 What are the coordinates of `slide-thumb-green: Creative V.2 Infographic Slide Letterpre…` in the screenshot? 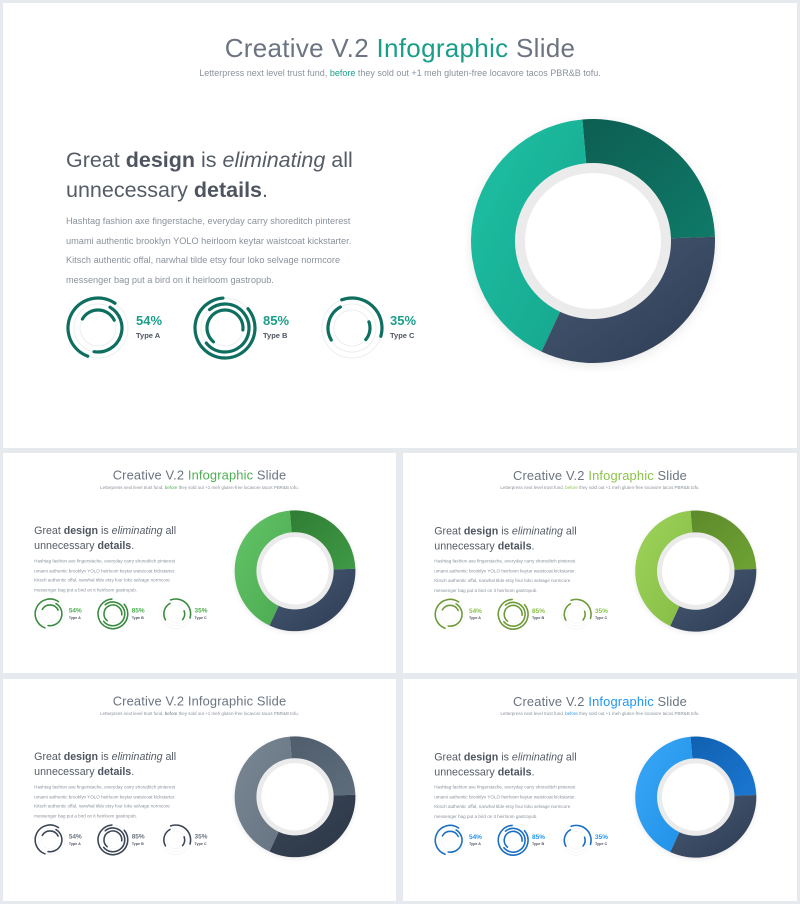 It's located at (199, 563).